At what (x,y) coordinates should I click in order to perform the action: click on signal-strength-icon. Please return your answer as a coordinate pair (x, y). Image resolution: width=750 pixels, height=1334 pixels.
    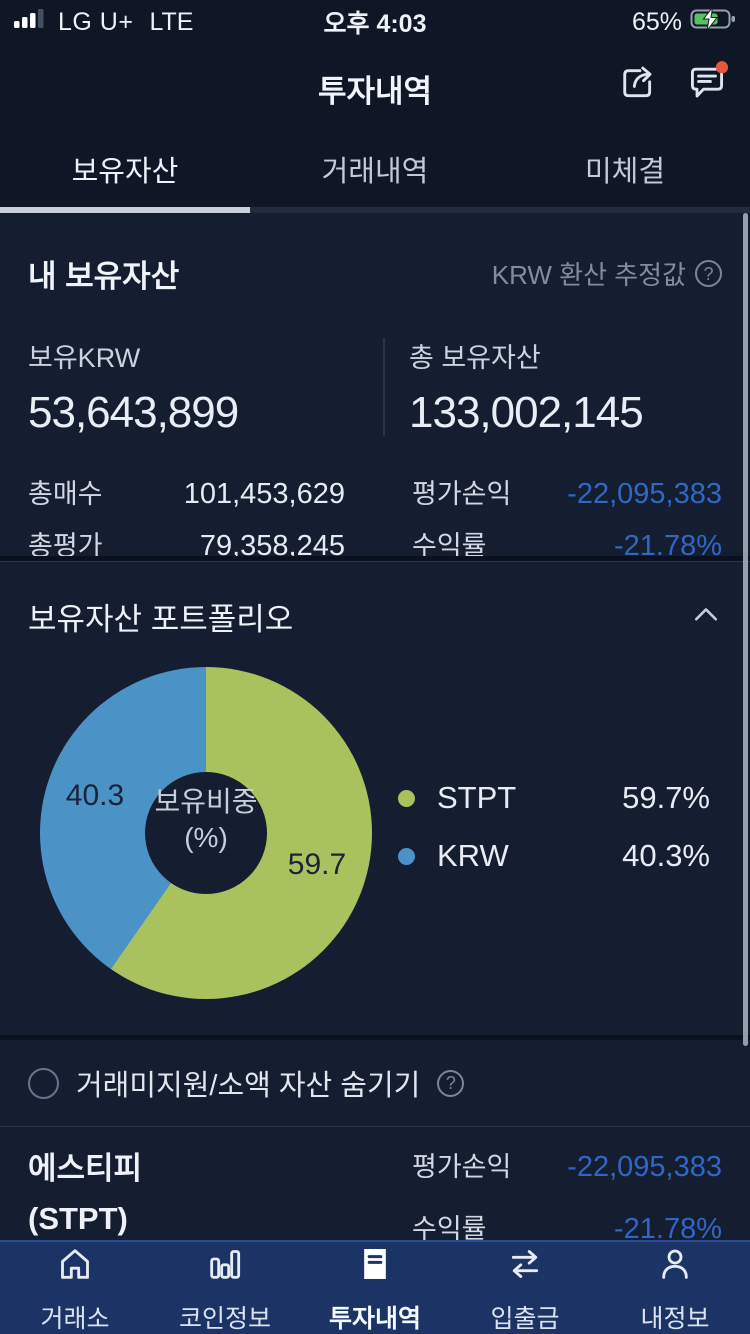
    Looking at the image, I should click on (31, 22).